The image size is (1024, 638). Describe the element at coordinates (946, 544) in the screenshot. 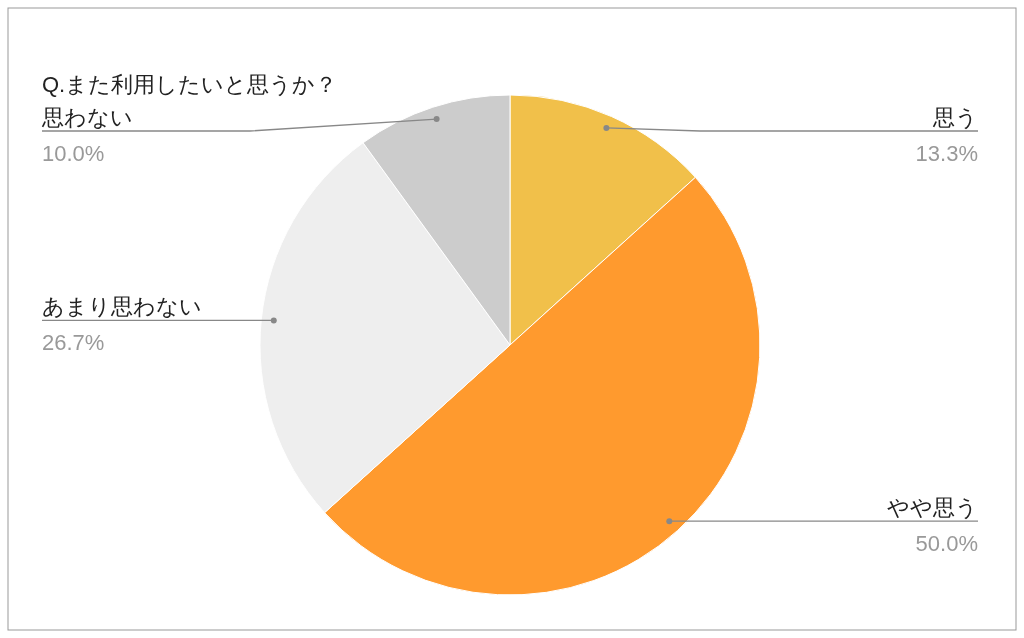

I see `data-label: 50.0%` at that location.